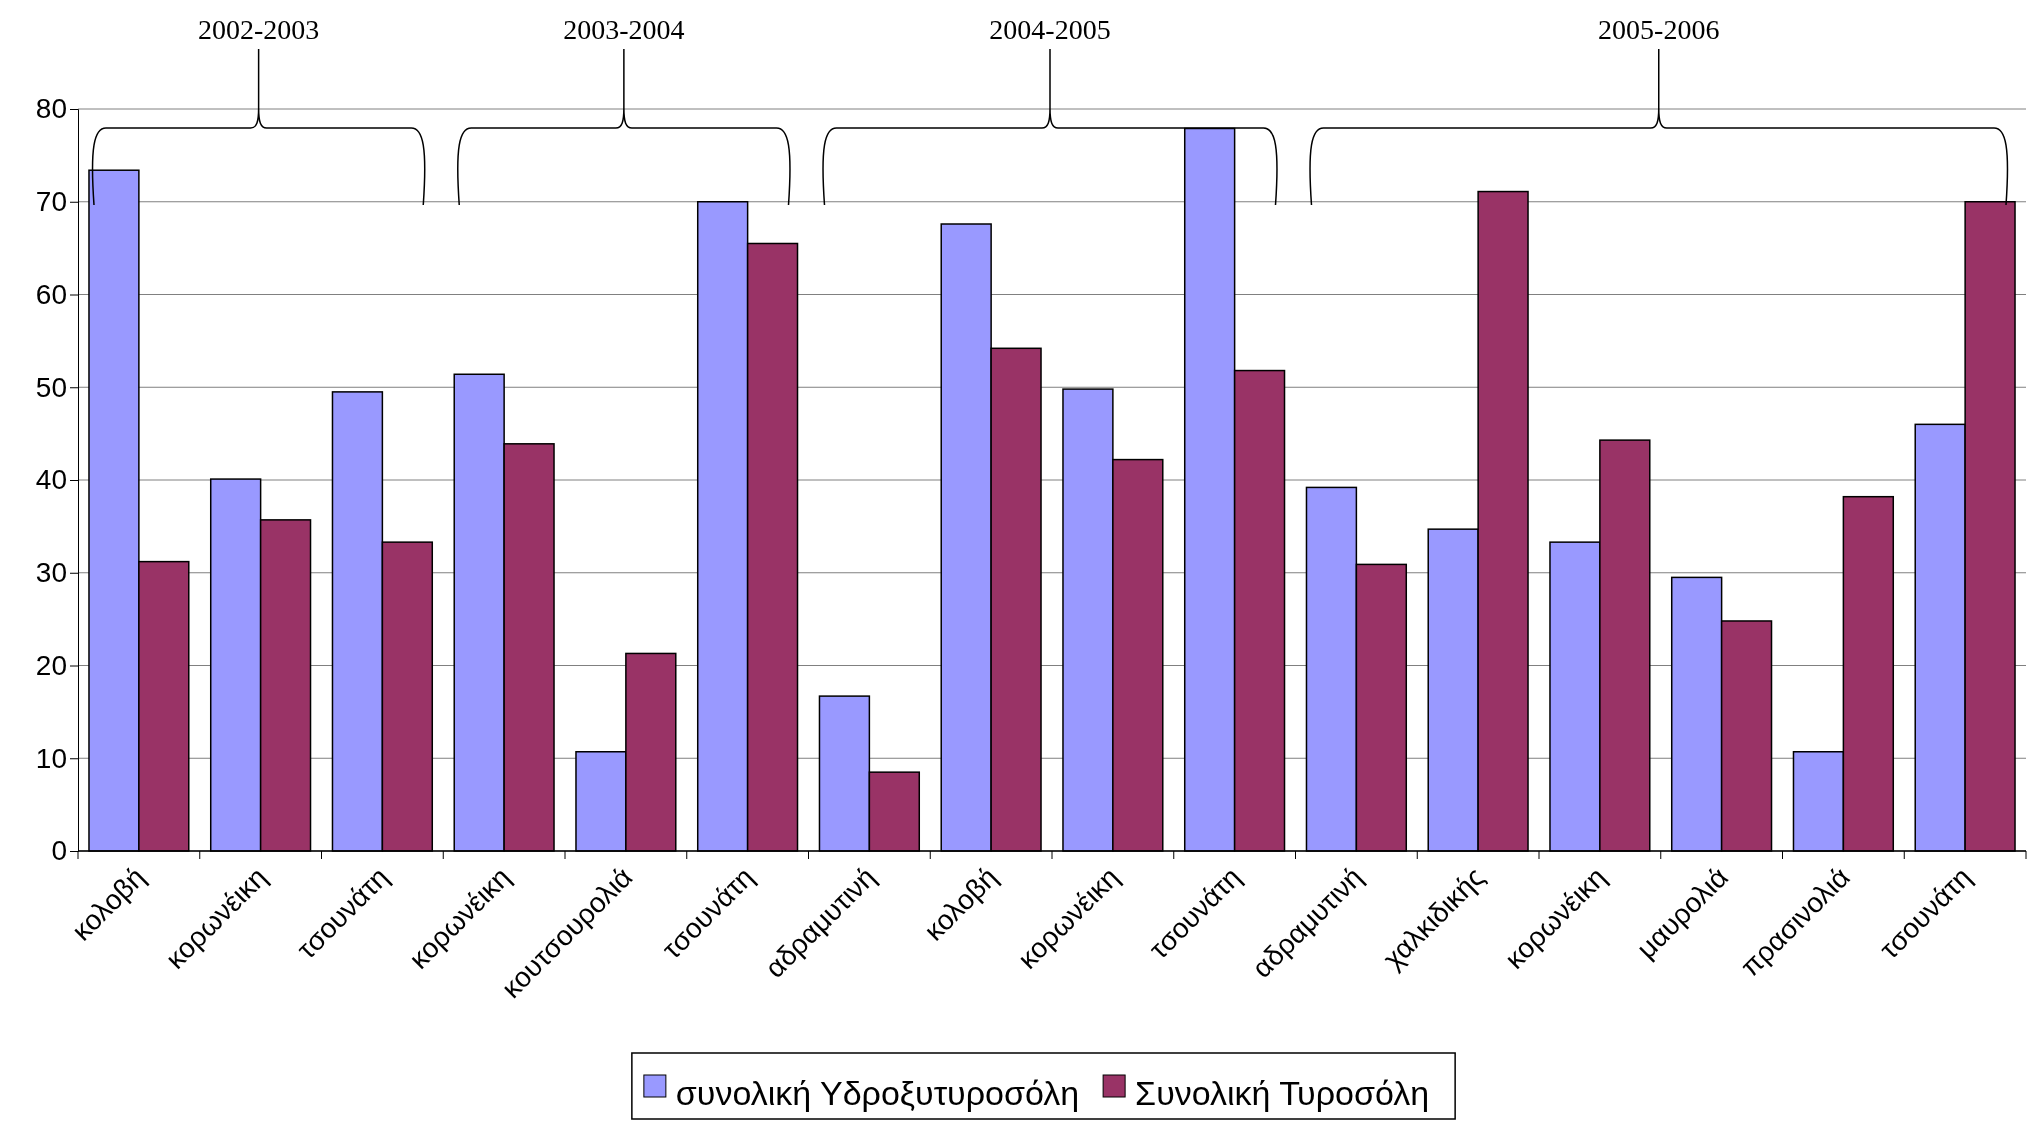 The width and height of the screenshot is (2027, 1138). Describe the element at coordinates (51, 387) in the screenshot. I see `y-tick-label: 50` at that location.